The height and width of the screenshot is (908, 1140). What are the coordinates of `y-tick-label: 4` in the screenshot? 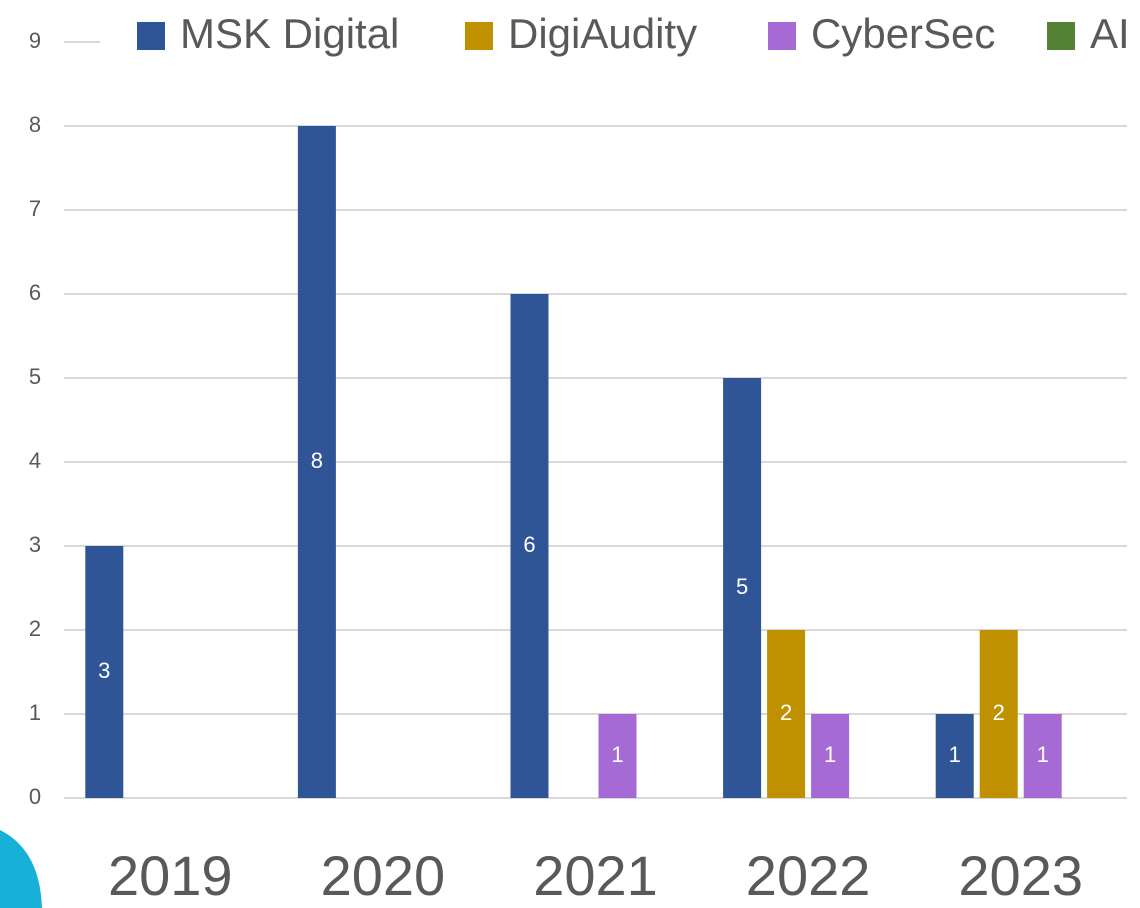 It's located at (35, 460).